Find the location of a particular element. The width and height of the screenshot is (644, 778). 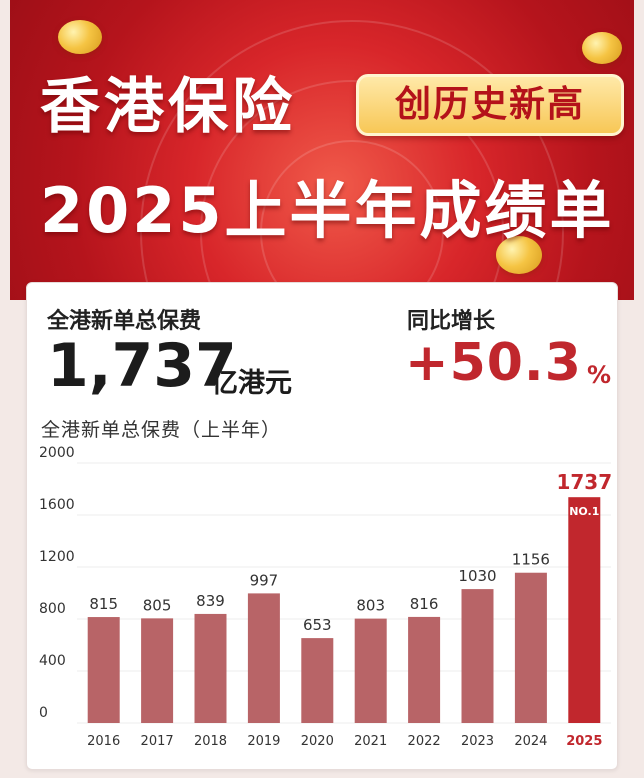

x-tick-label: 2022 is located at coordinates (424, 741).